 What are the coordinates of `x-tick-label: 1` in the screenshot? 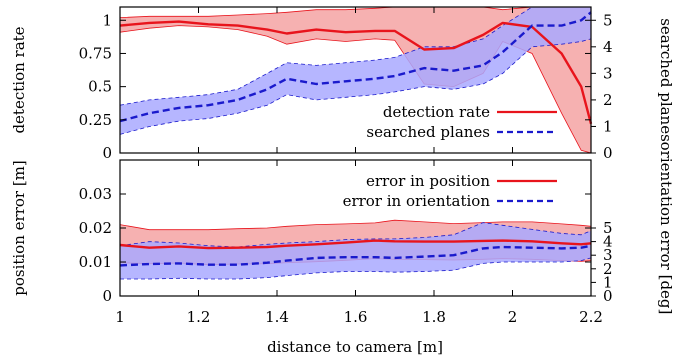 It's located at (120, 317).